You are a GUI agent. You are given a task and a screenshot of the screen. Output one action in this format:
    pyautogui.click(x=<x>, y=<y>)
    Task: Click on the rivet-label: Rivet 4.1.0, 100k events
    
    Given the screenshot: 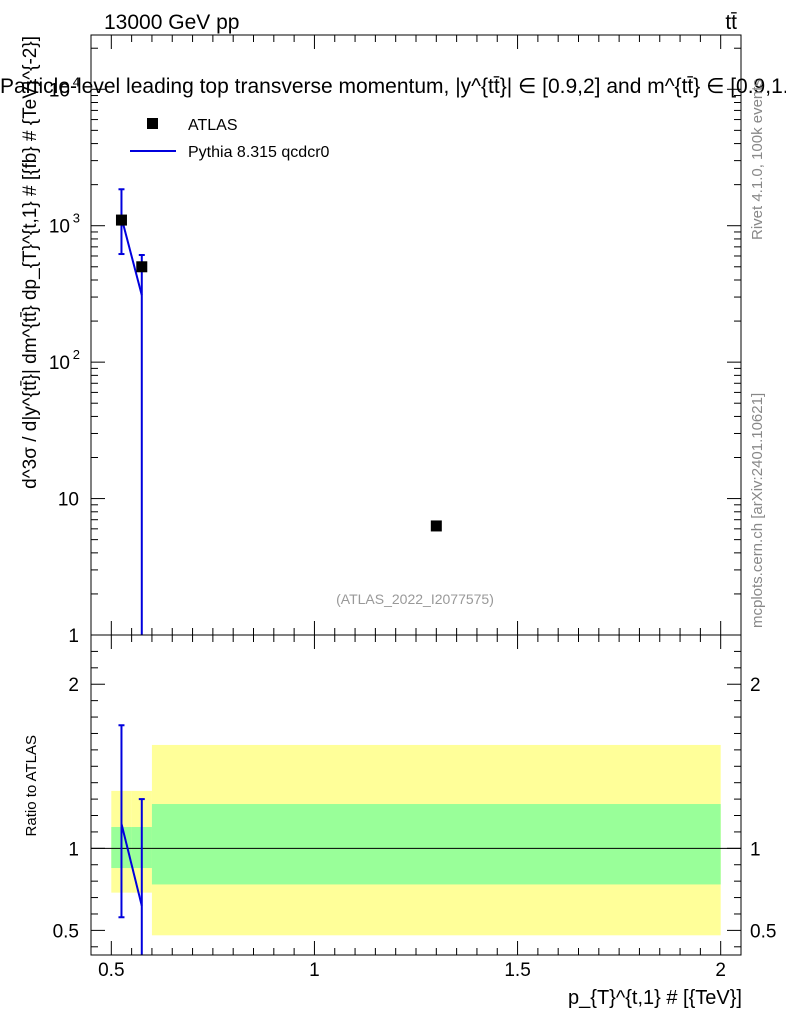 What is the action you would take?
    pyautogui.click(x=757, y=159)
    